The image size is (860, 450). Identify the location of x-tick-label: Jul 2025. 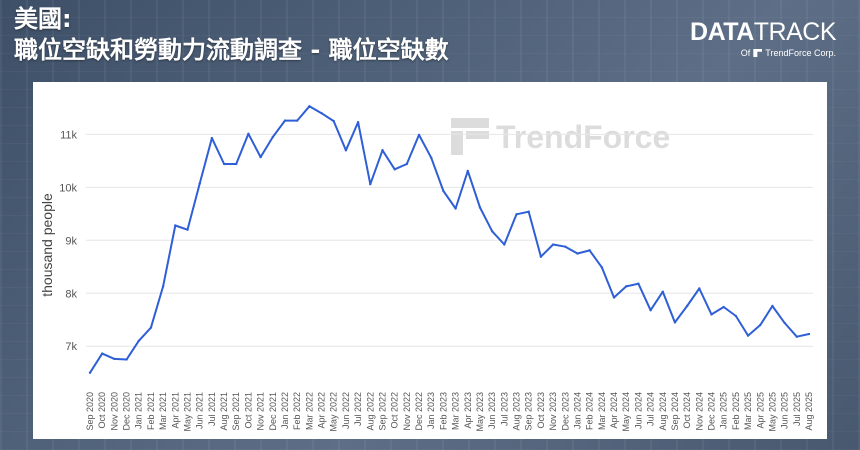
(797, 409).